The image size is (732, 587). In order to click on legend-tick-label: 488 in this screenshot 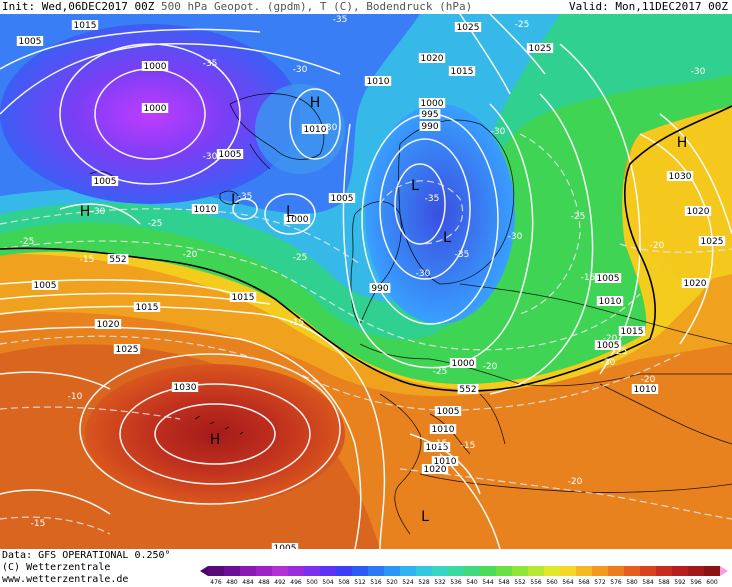, I will do `click(264, 582)`.